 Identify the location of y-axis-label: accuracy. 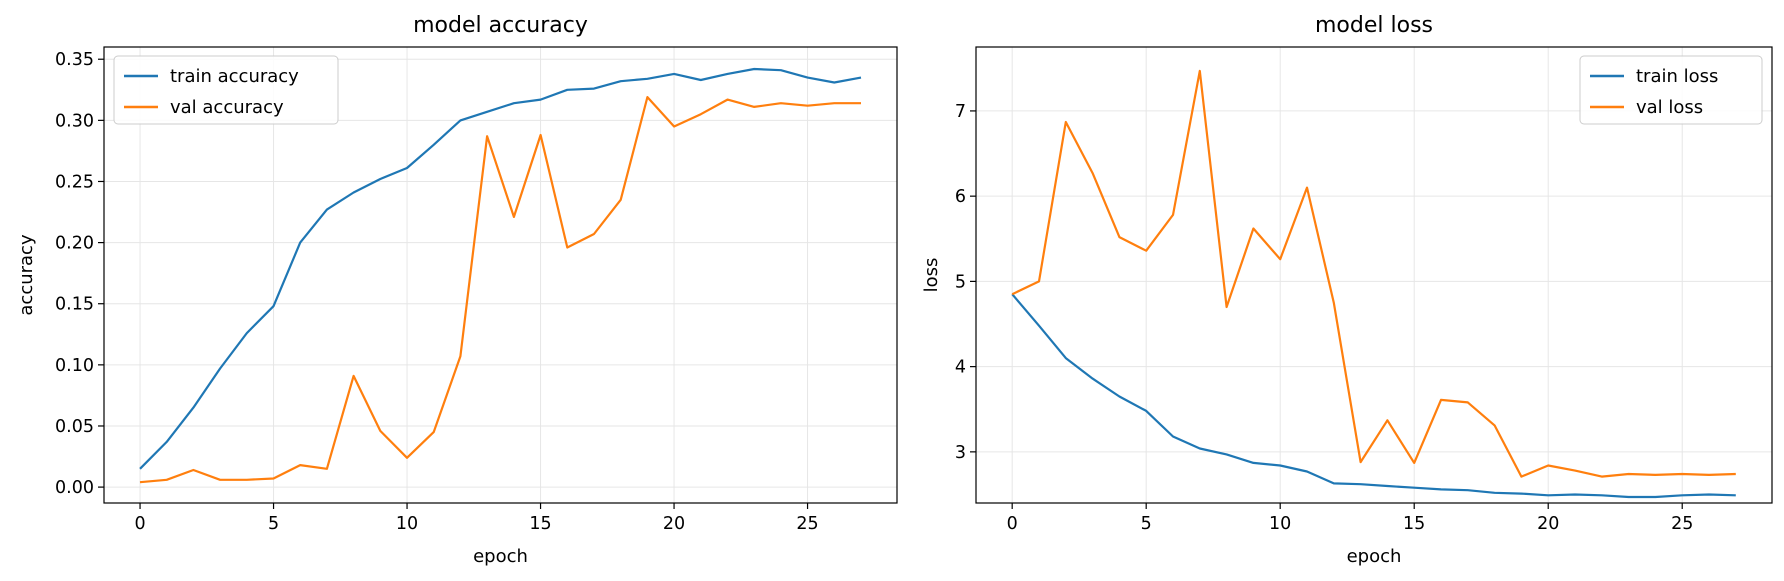
(26, 275).